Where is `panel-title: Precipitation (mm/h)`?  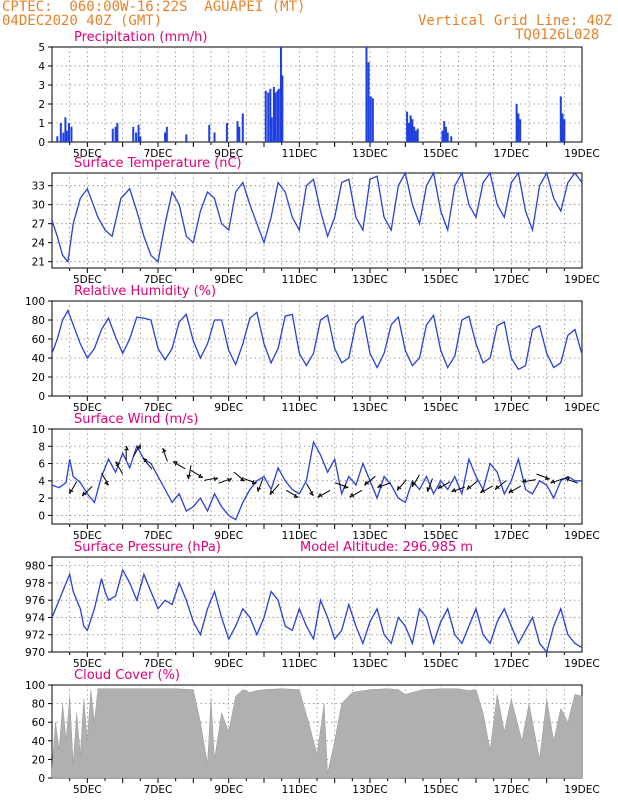 panel-title: Precipitation (mm/h) is located at coordinates (140, 37).